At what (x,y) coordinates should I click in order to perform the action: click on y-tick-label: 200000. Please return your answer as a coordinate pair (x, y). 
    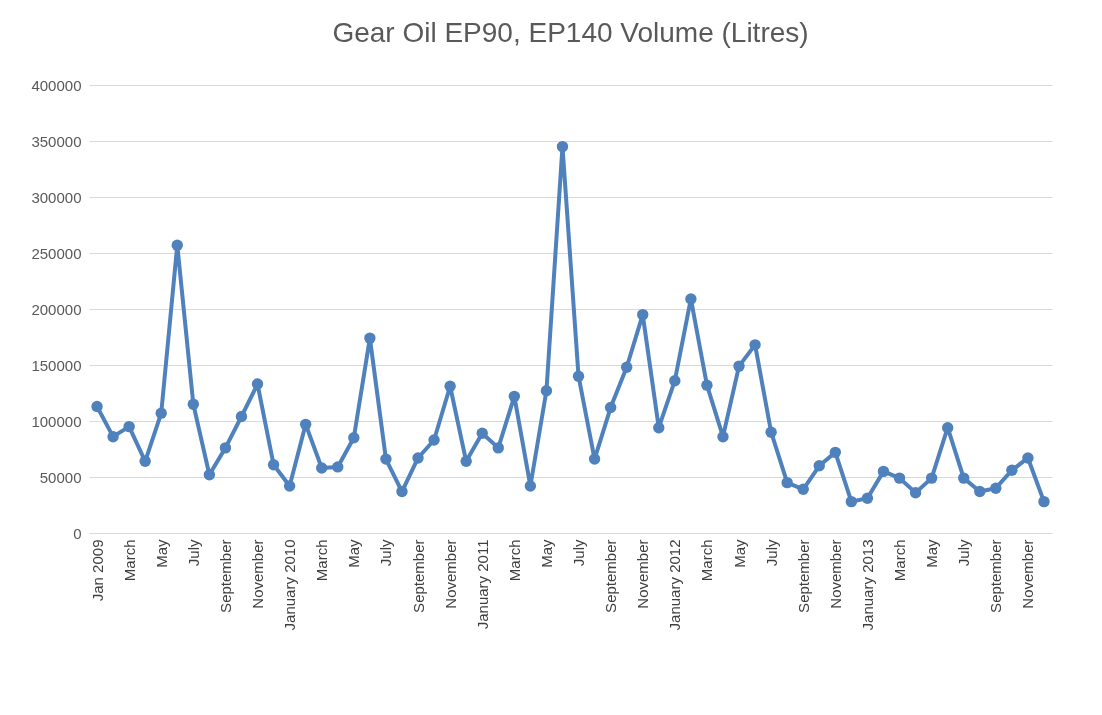
    Looking at the image, I should click on (56, 309).